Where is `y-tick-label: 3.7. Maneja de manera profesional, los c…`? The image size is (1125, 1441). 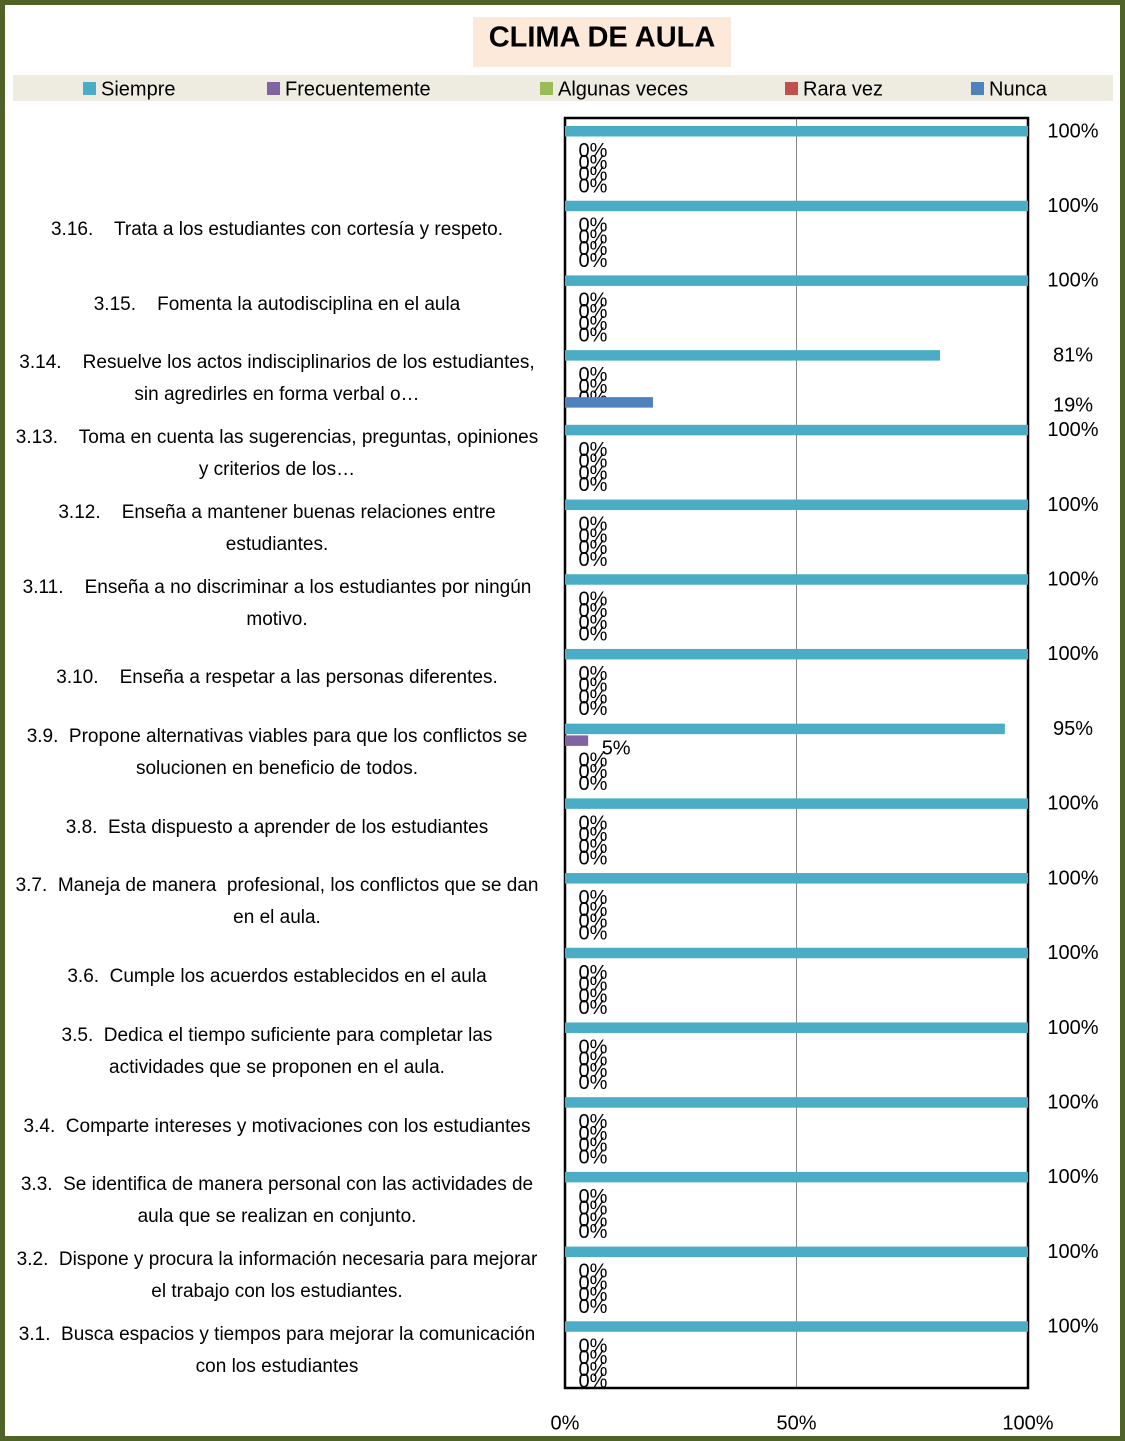 y-tick-label: 3.7. Maneja de manera profesional, los c… is located at coordinates (279, 902).